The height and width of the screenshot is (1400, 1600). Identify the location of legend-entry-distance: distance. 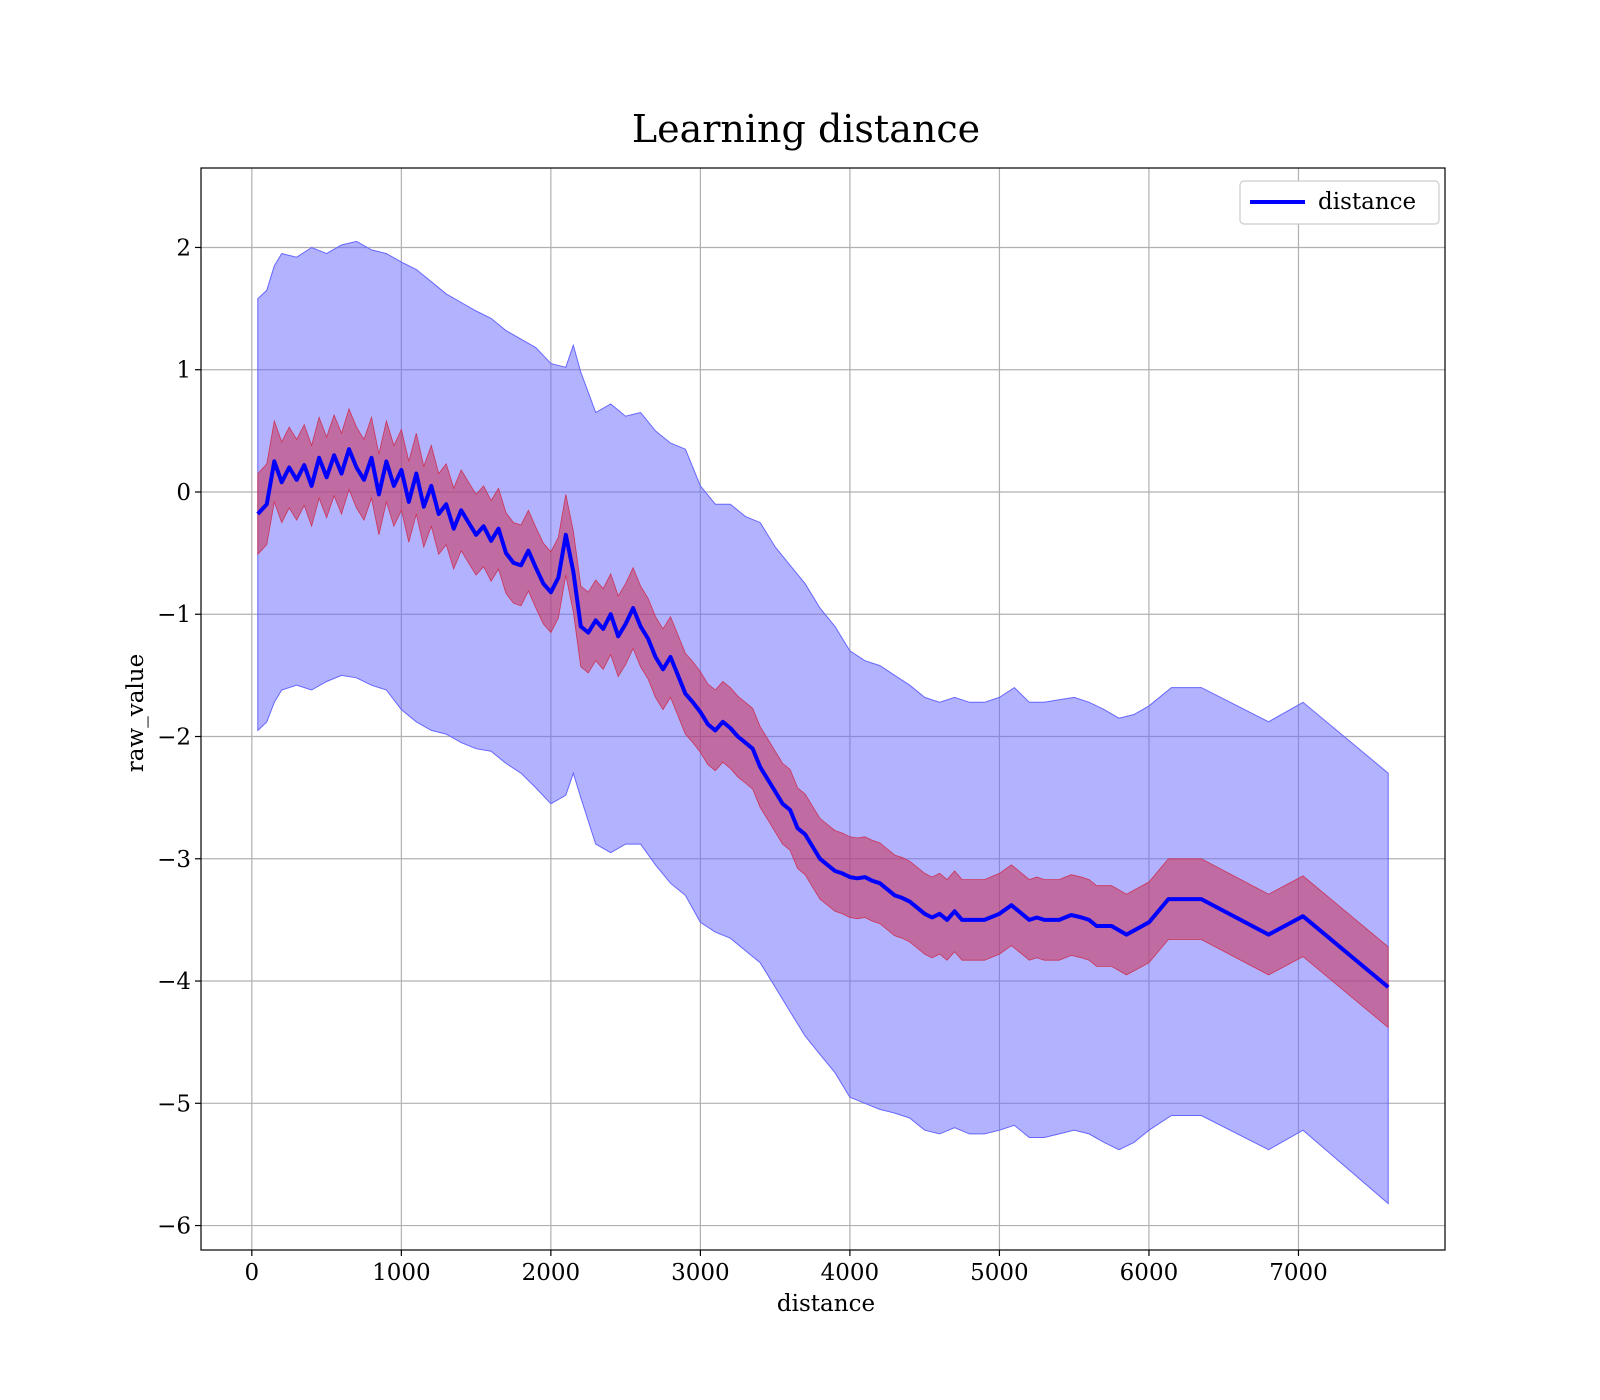
(1367, 202).